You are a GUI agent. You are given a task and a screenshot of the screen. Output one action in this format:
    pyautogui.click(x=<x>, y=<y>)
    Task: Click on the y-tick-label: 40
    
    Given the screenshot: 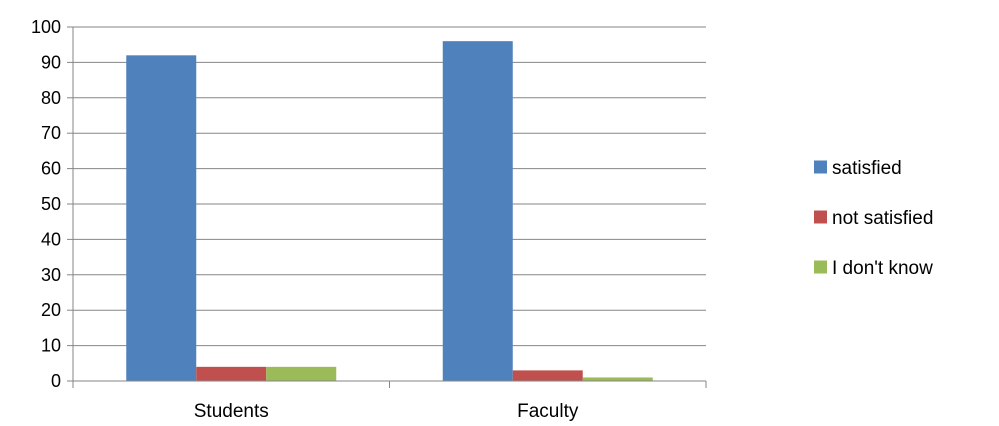 What is the action you would take?
    pyautogui.click(x=51, y=239)
    